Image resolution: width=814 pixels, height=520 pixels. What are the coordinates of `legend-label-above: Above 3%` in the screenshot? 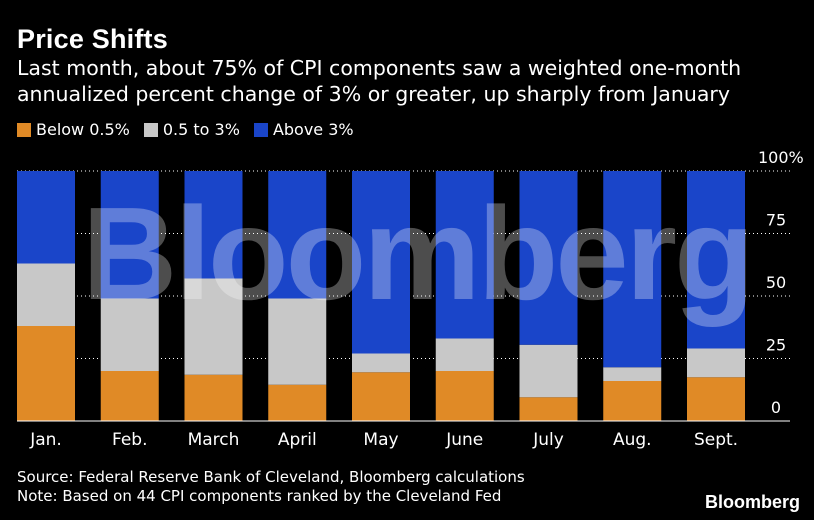 It's located at (313, 129).